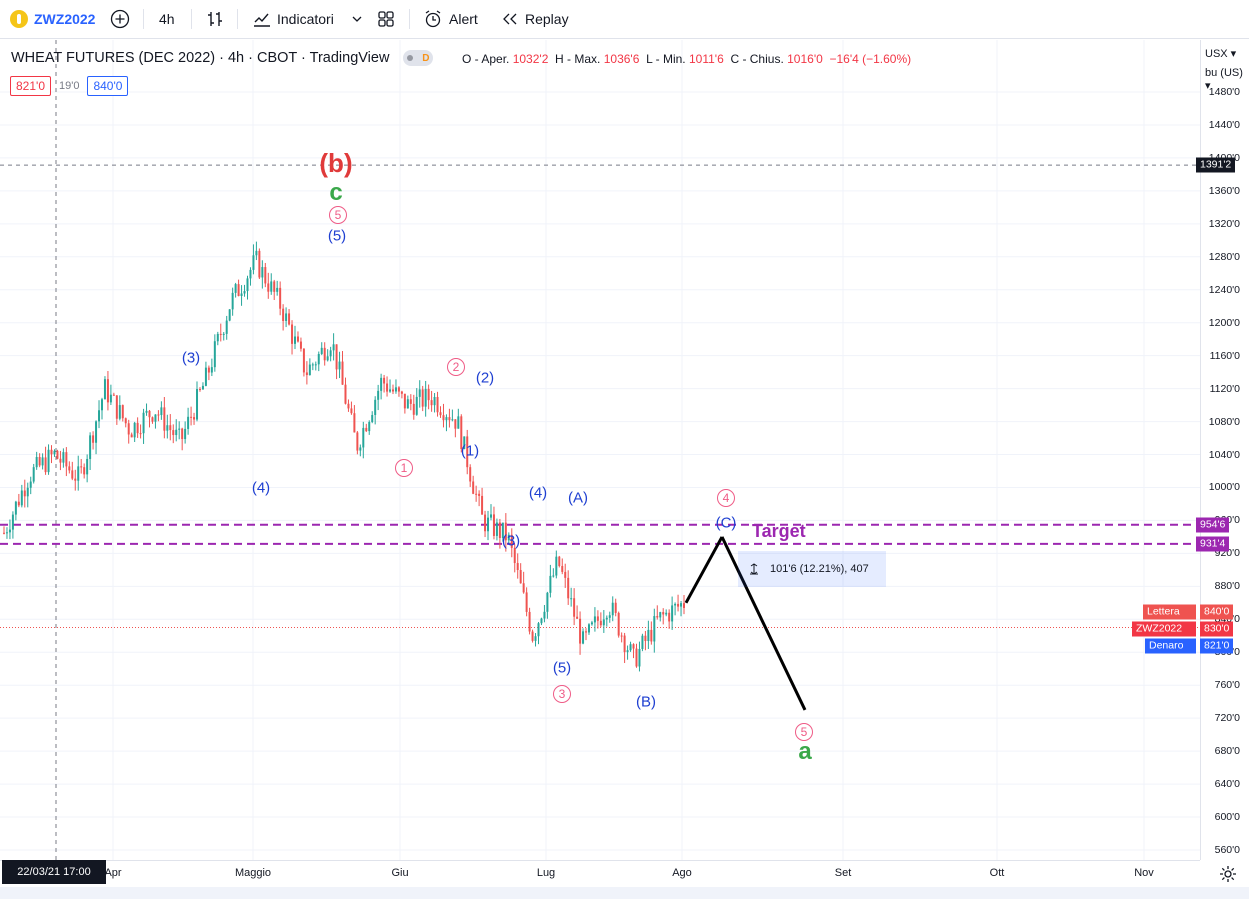  I want to click on price-axis-label: 1160'0, so click(1224, 355).